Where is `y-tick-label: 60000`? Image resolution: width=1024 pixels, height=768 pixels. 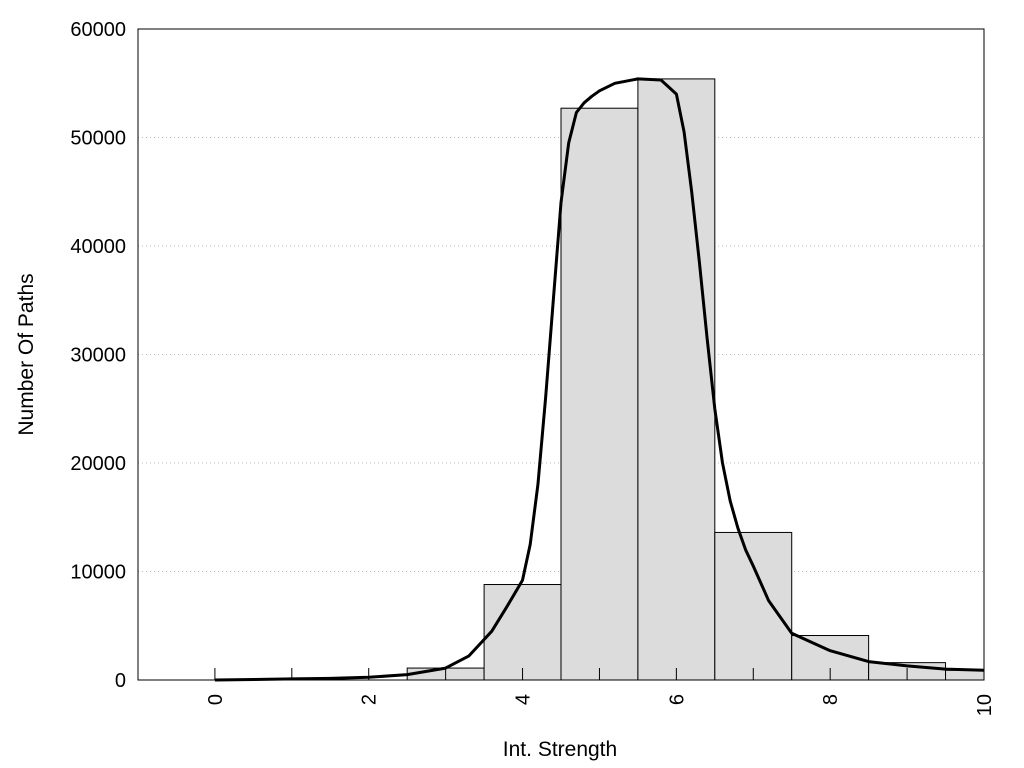
y-tick-label: 60000 is located at coordinates (98, 30).